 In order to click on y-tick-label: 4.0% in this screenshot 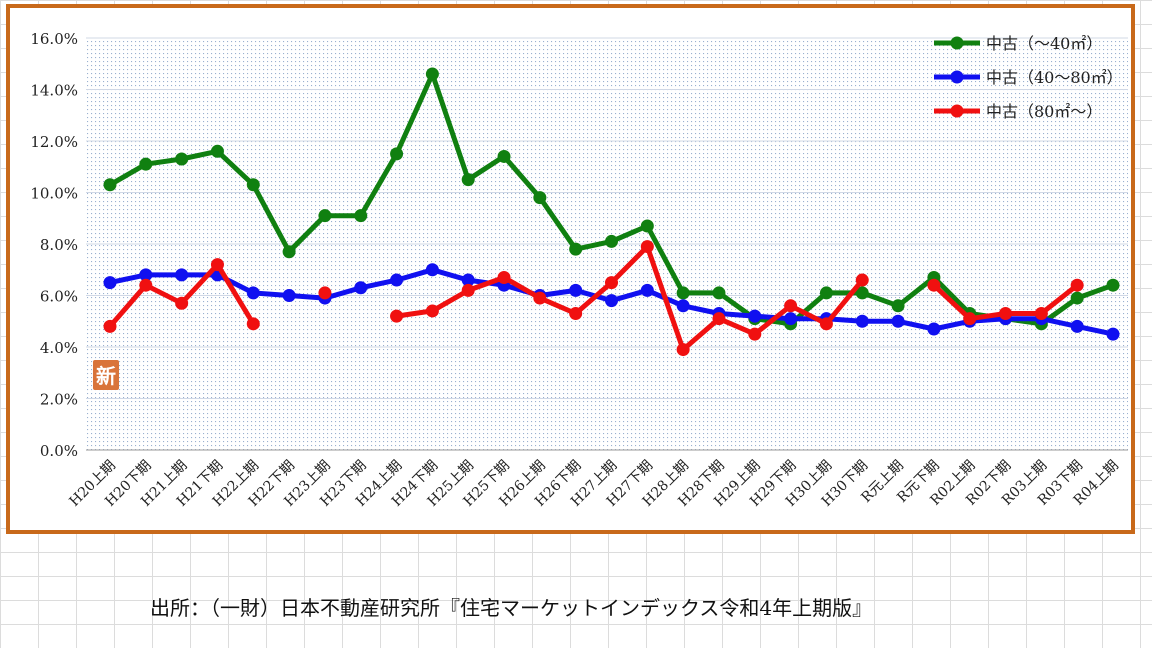, I will do `click(59, 348)`.